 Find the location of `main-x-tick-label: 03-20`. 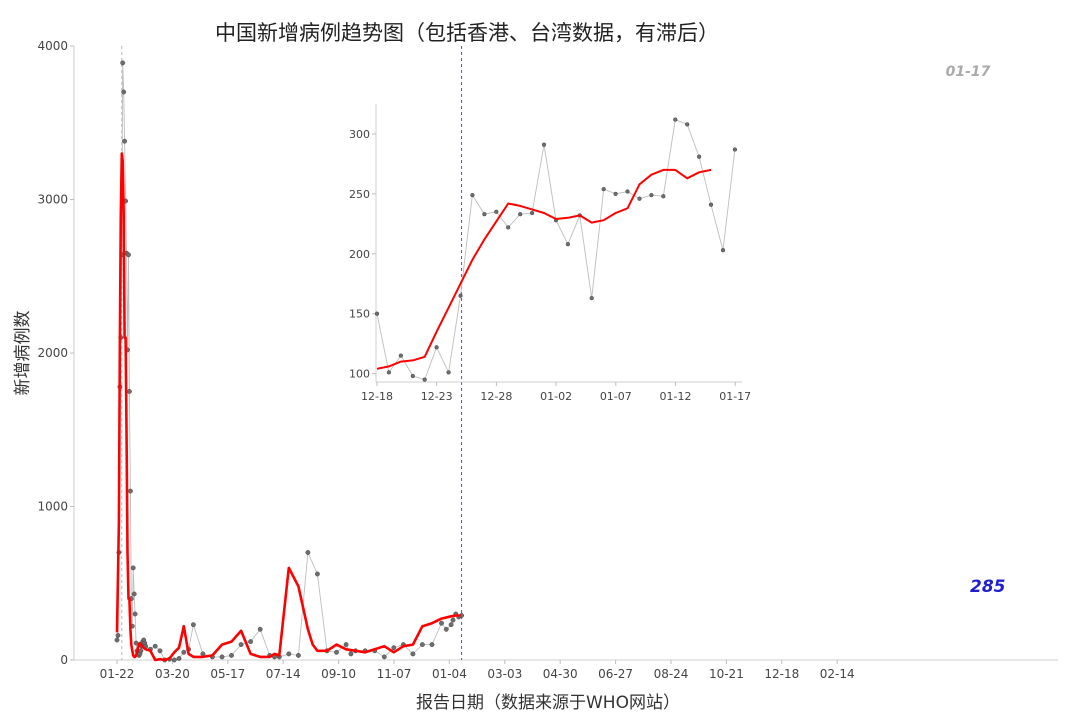

main-x-tick-label: 03-20 is located at coordinates (172, 674).